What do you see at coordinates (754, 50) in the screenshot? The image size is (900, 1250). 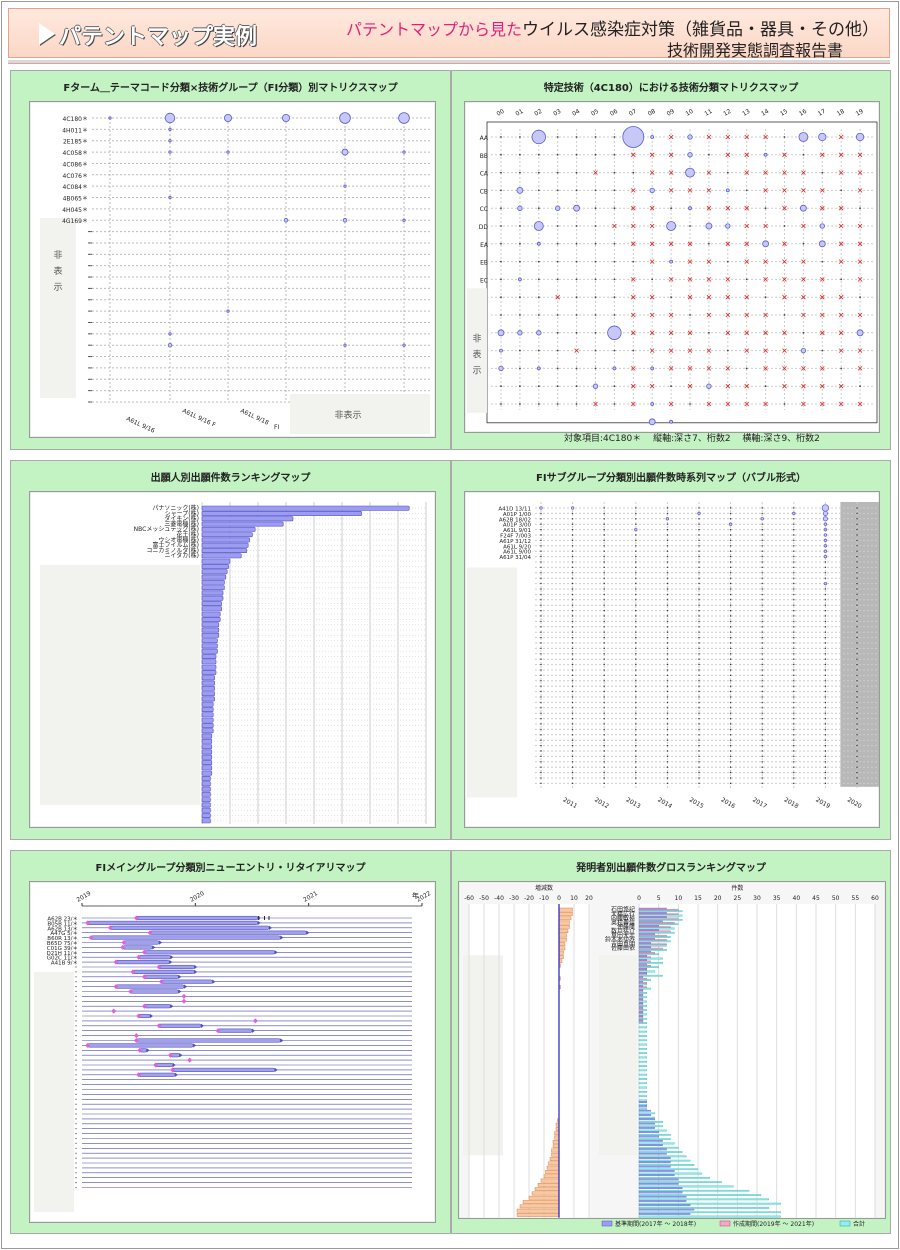 I see `report-subtitle-line2: 技術開発実態調査報告書` at bounding box center [754, 50].